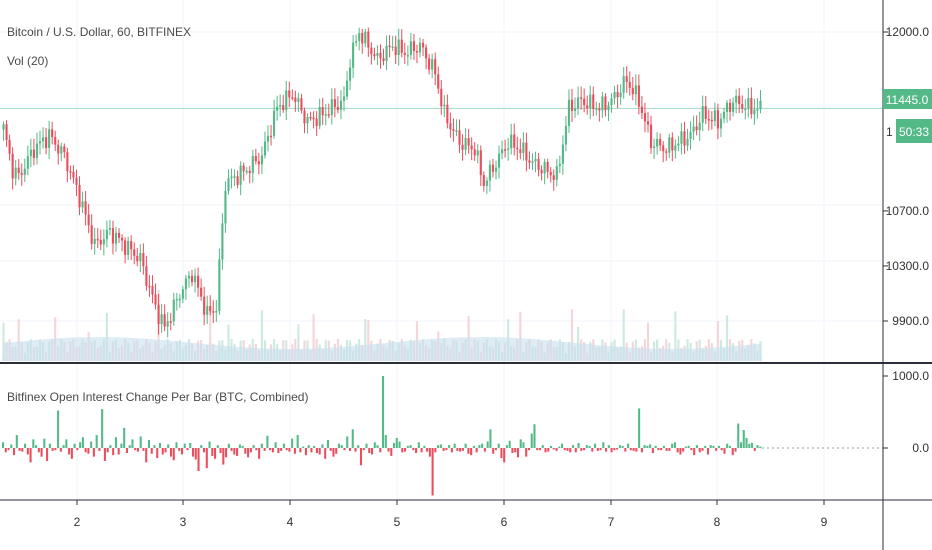 This screenshot has height=550, width=932. Describe the element at coordinates (99, 32) in the screenshot. I see `symbol-title: Bitcoin / U.S. Dollar, 60, BITFINEX` at that location.